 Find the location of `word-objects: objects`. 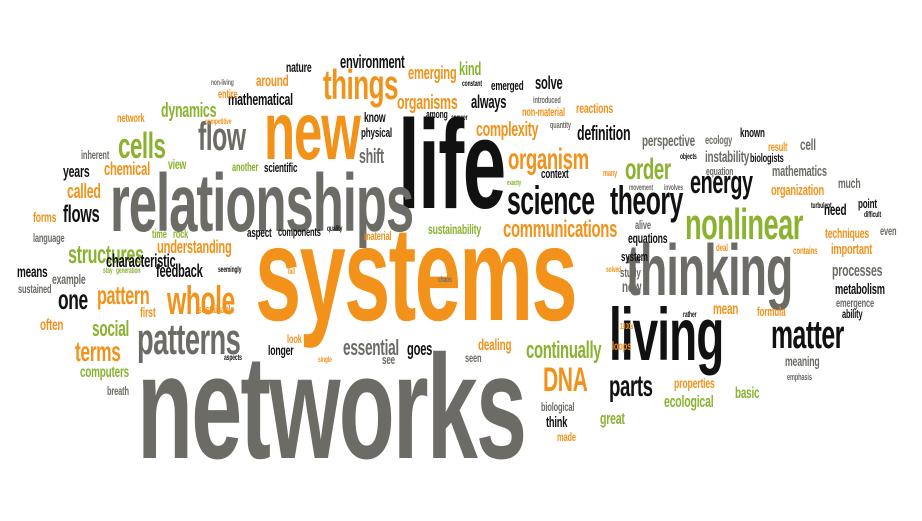

word-objects: objects is located at coordinates (688, 156).